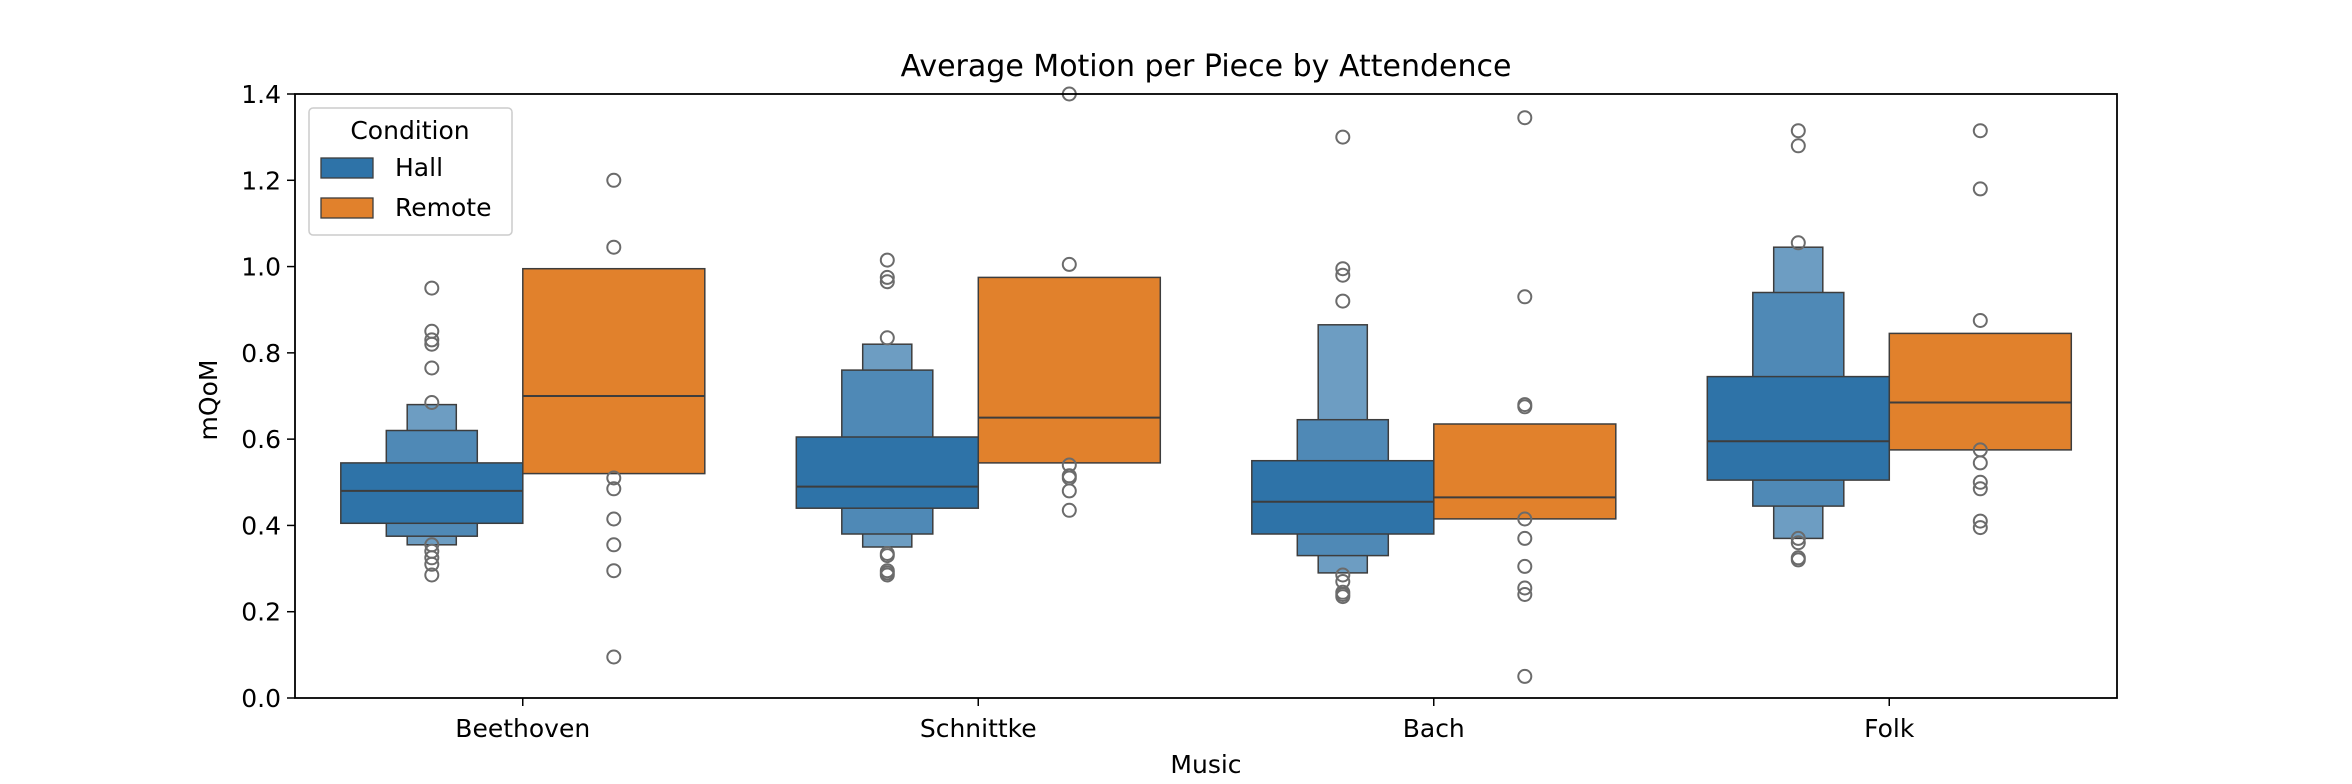 The image size is (2352, 784). Describe the element at coordinates (208, 400) in the screenshot. I see `y-axis-label: mQoM` at that location.